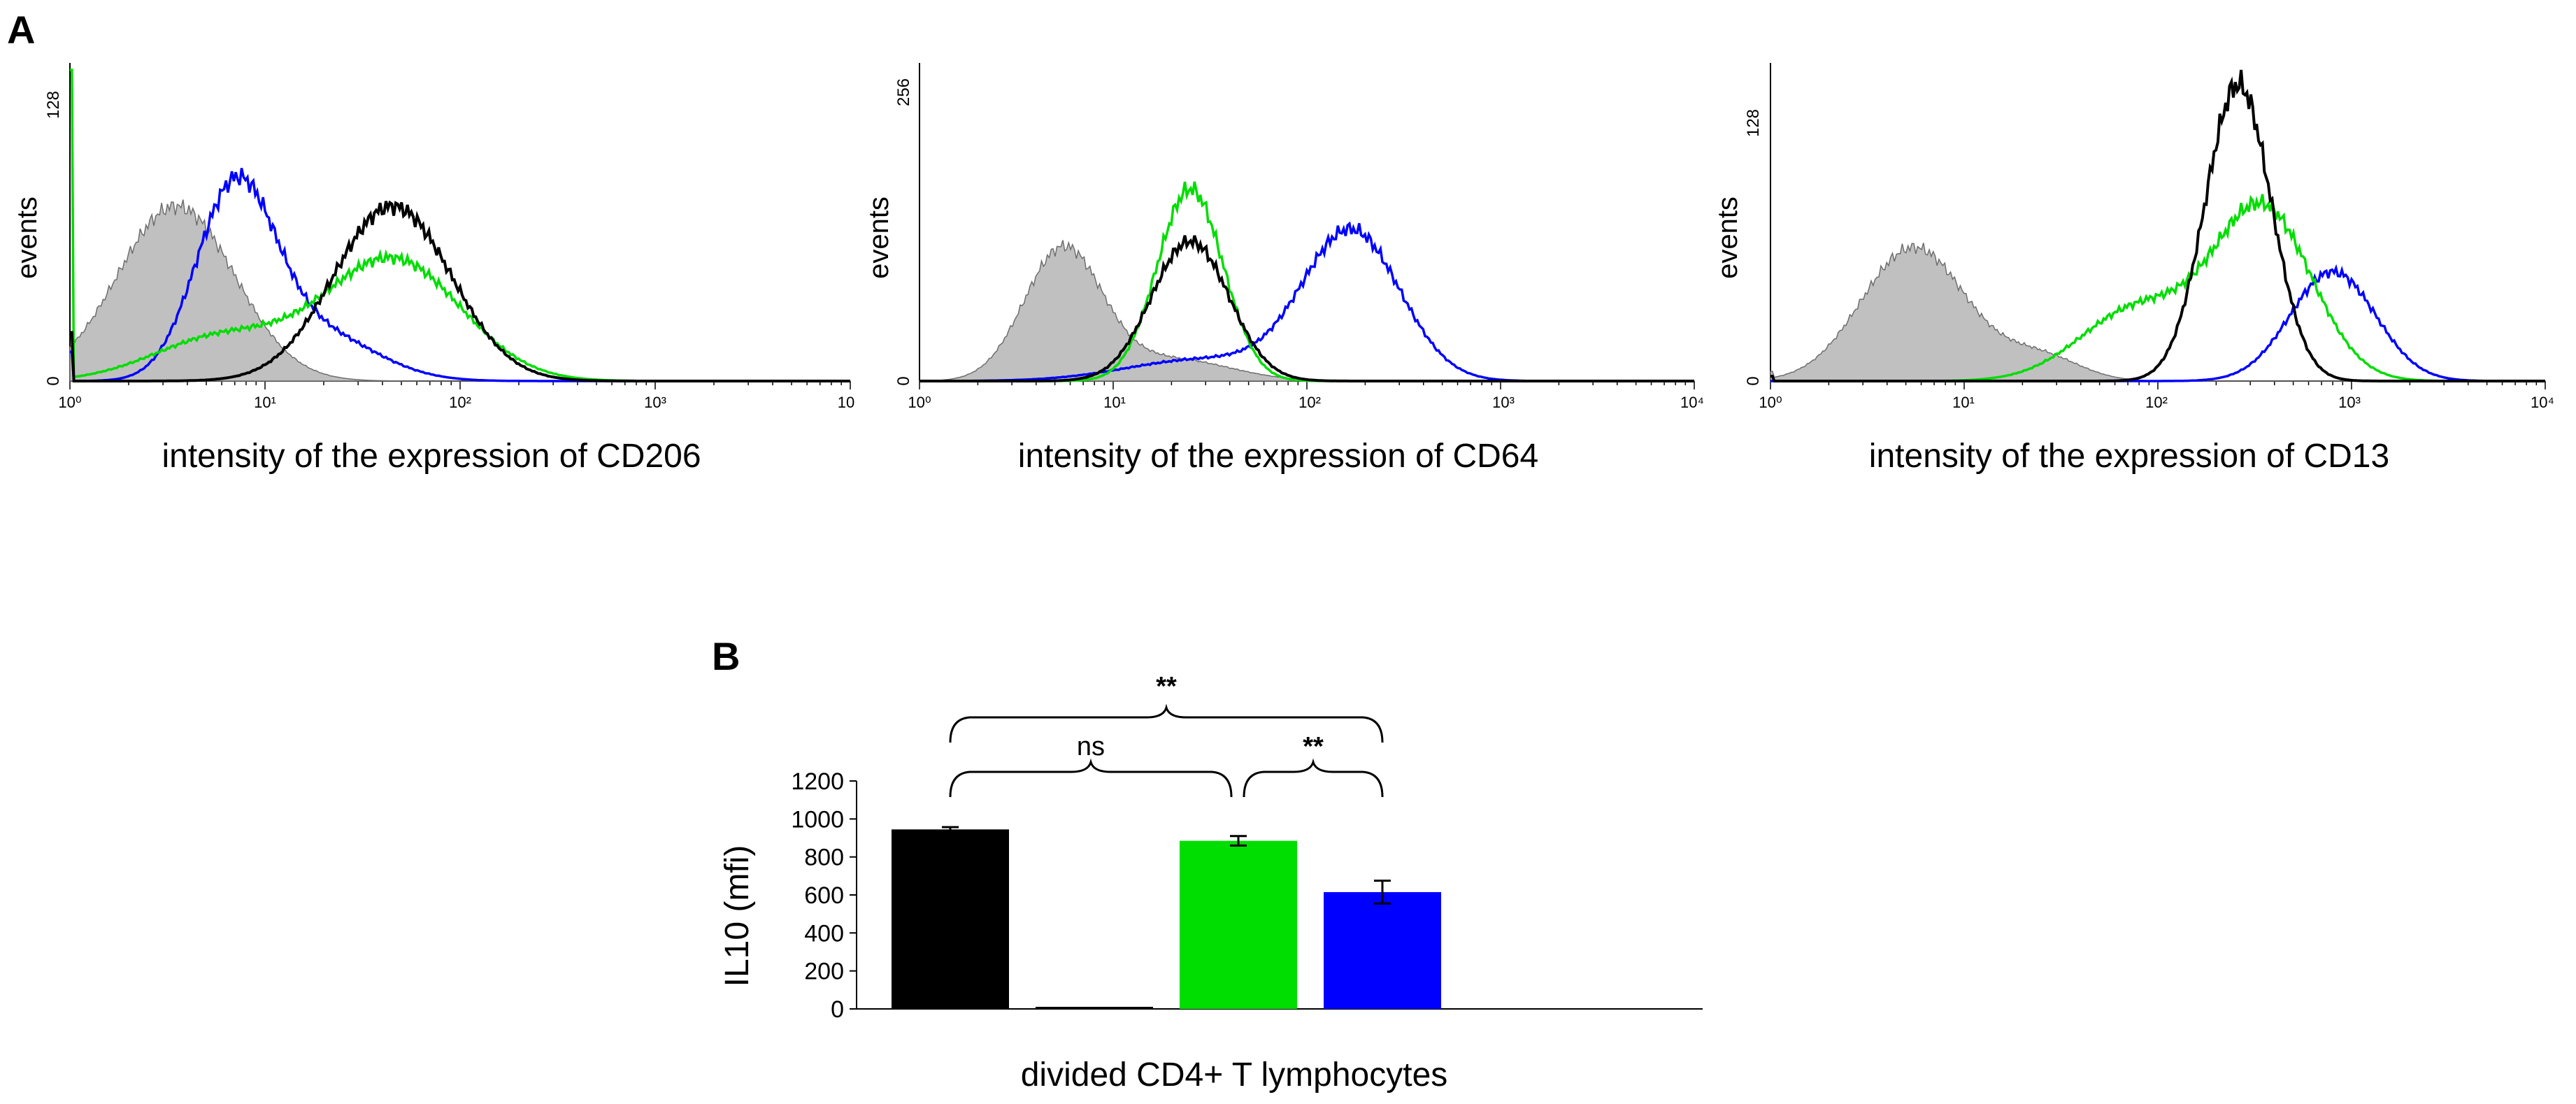  What do you see at coordinates (1238, 925) in the screenshot?
I see `bar-green` at bounding box center [1238, 925].